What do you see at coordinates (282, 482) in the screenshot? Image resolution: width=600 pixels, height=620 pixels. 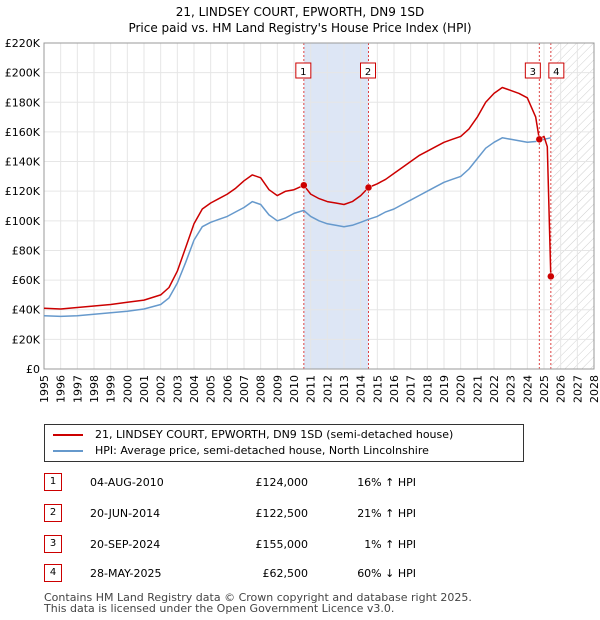 I see `transaction-price: £124,000` at bounding box center [282, 482].